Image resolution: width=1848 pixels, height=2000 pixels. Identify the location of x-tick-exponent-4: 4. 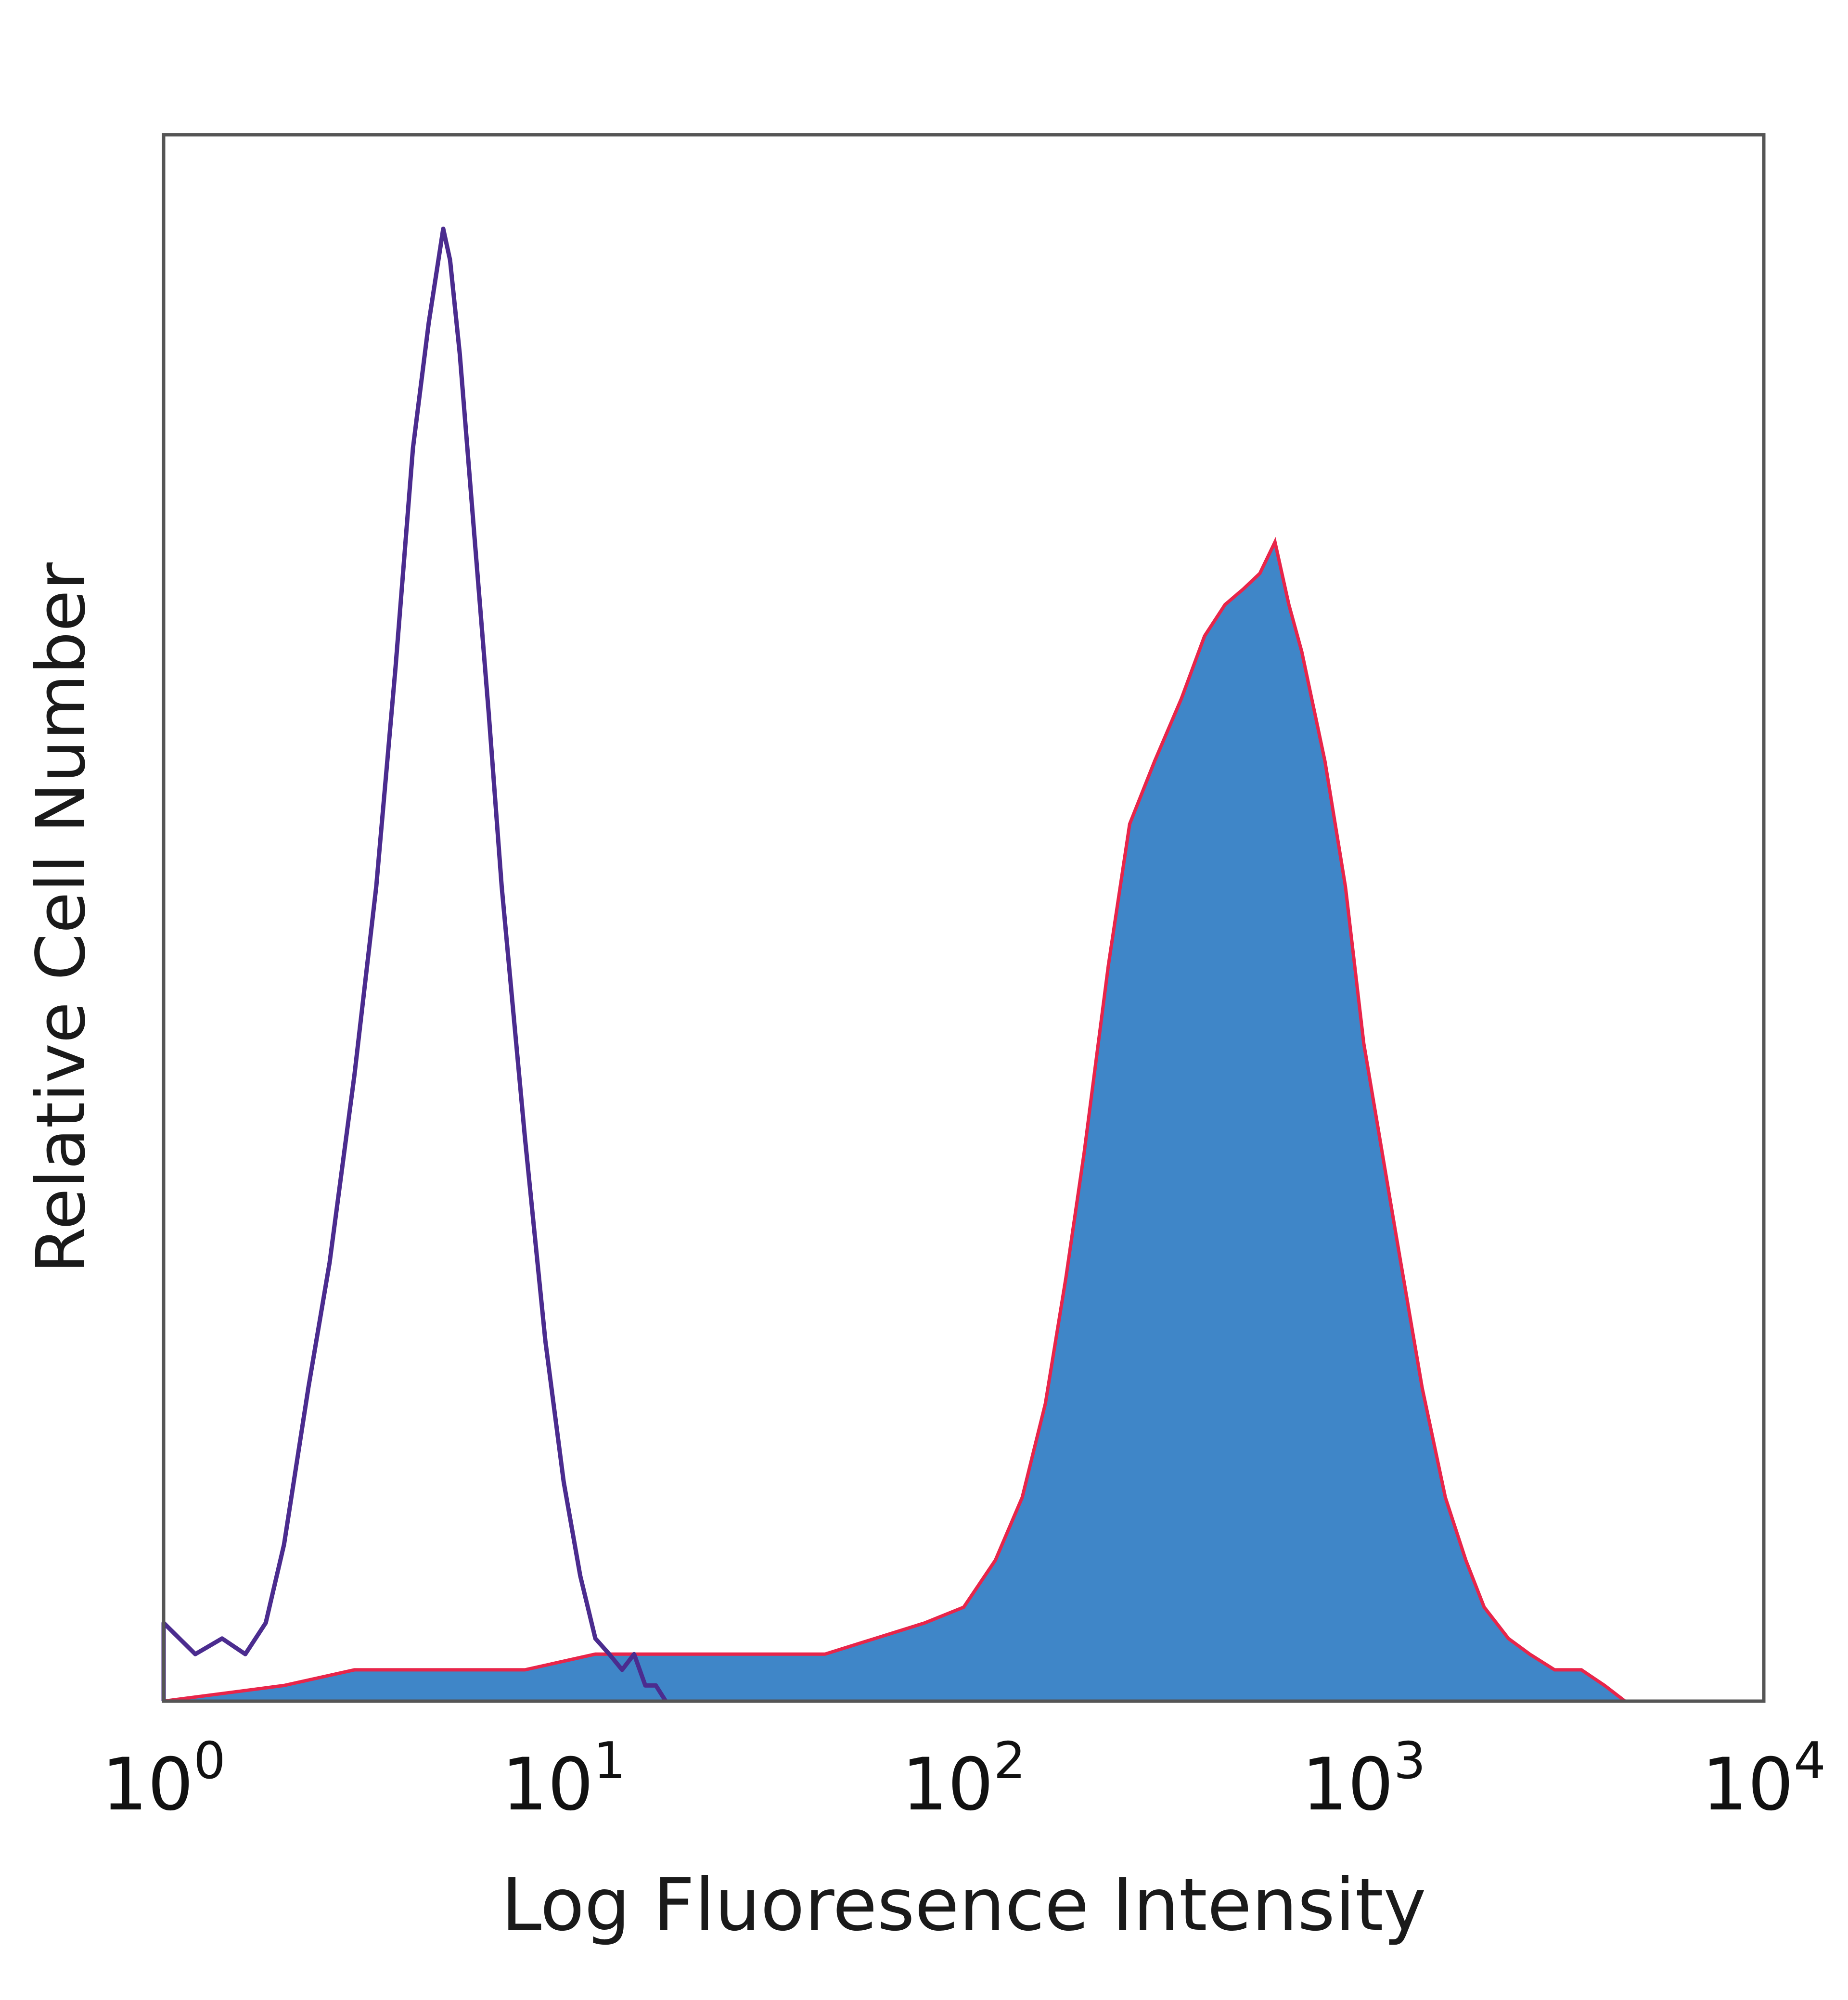
(1810, 1760).